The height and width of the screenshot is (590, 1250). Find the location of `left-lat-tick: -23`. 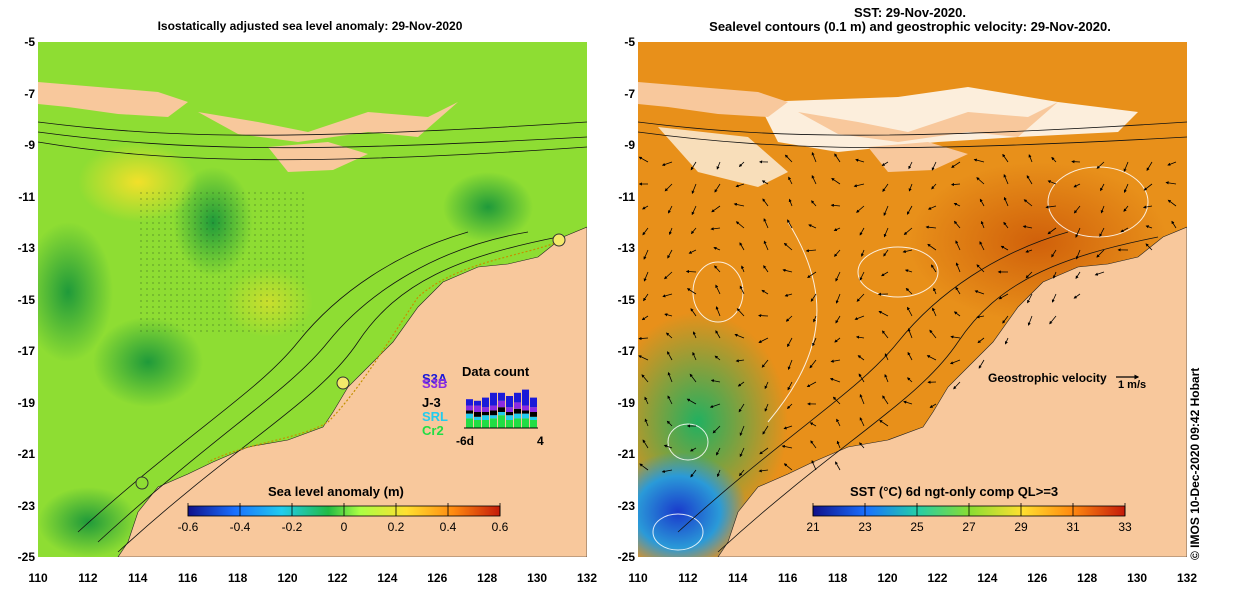

left-lat-tick: -23 is located at coordinates (26, 505).